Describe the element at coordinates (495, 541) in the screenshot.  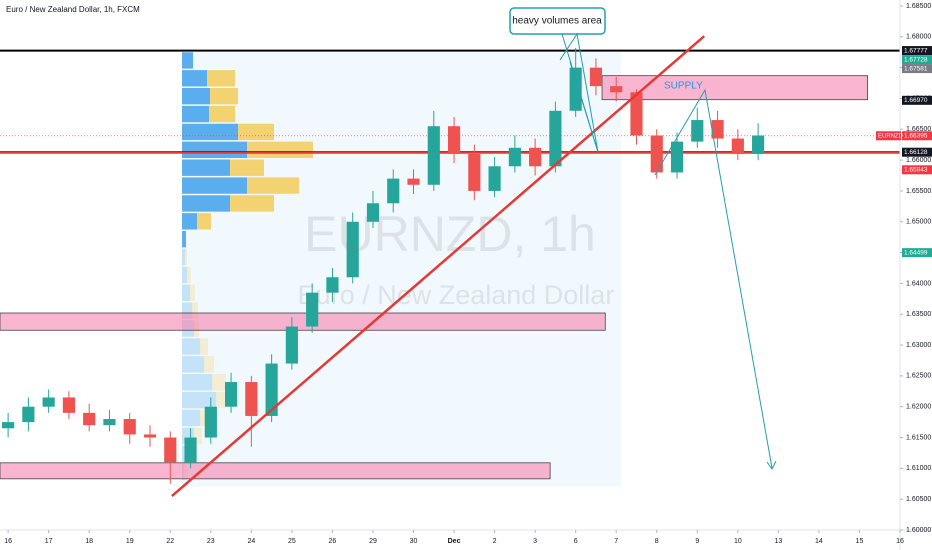
I see `x-tick-label: 2` at that location.